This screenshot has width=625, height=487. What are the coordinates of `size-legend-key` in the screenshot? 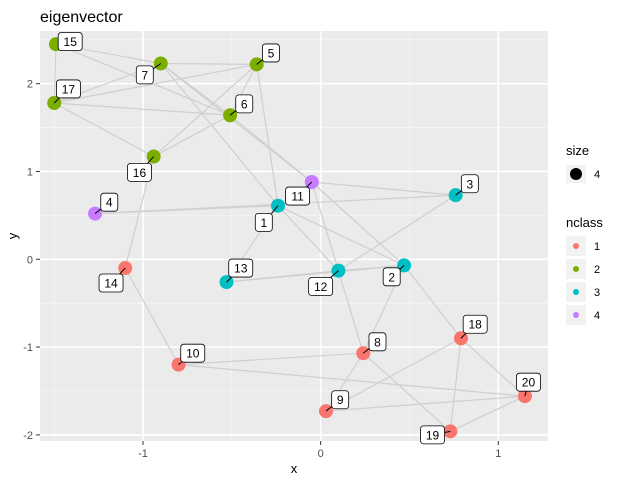 It's located at (576, 174).